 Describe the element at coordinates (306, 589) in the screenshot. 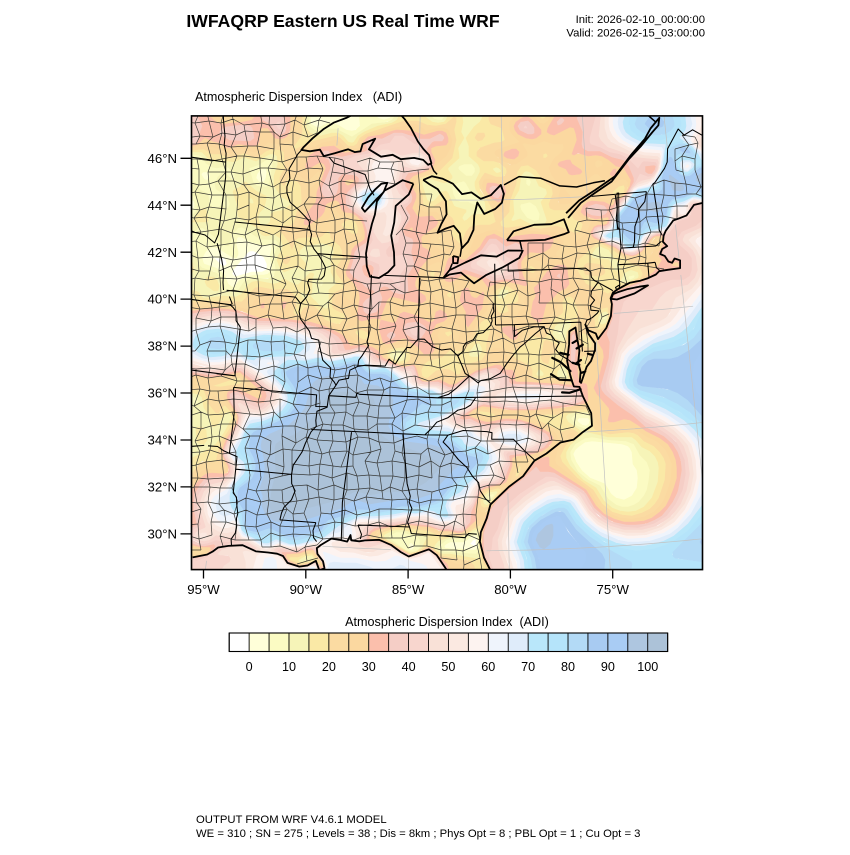

I see `svg-text: 90°W` at that location.